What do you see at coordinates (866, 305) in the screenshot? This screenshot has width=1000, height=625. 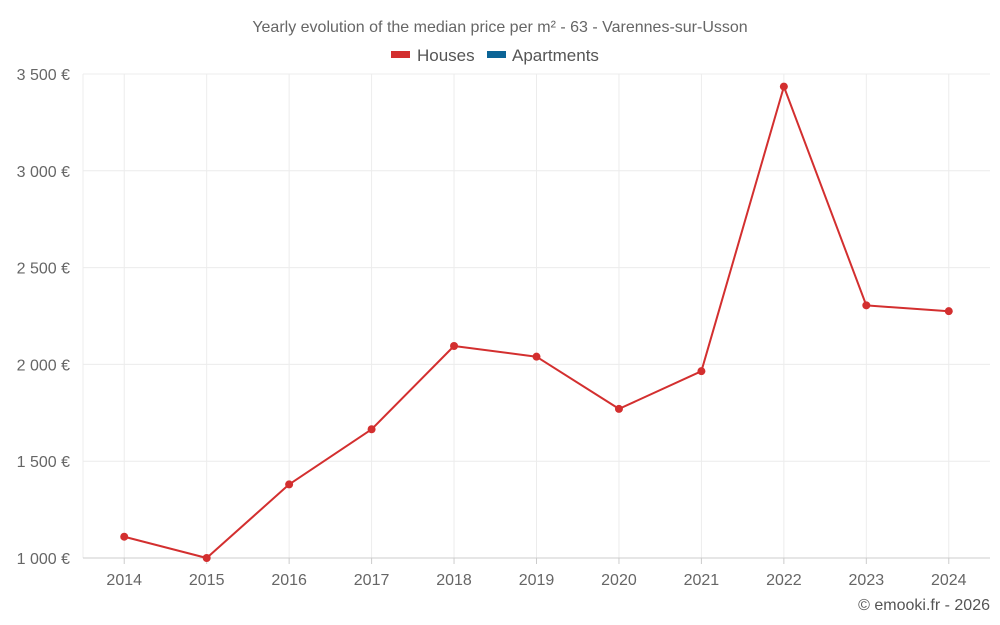 I see `data-point-houses-2023` at bounding box center [866, 305].